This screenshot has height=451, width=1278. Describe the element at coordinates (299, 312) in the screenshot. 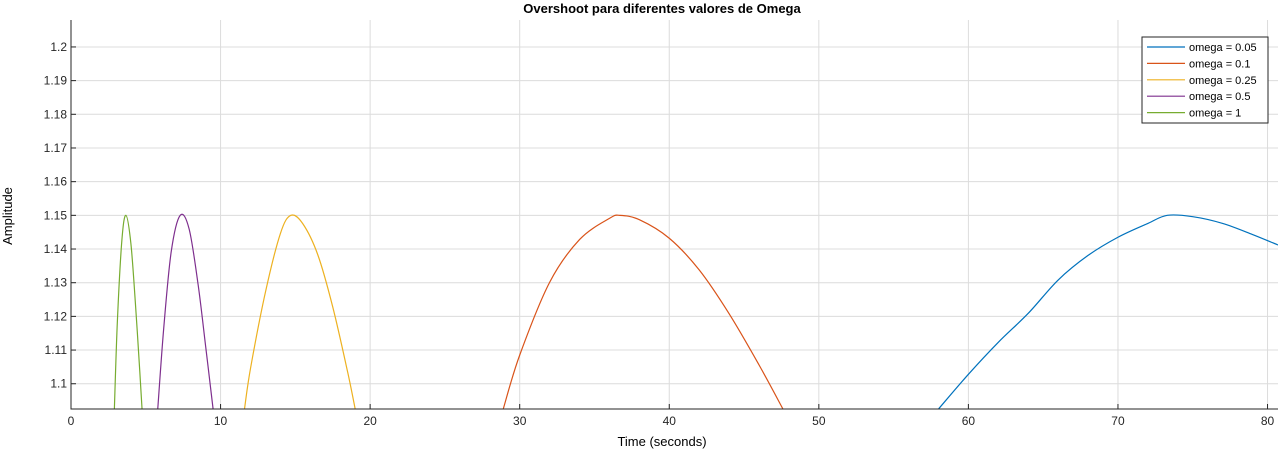

I see `series-line-omega-0.25` at that location.